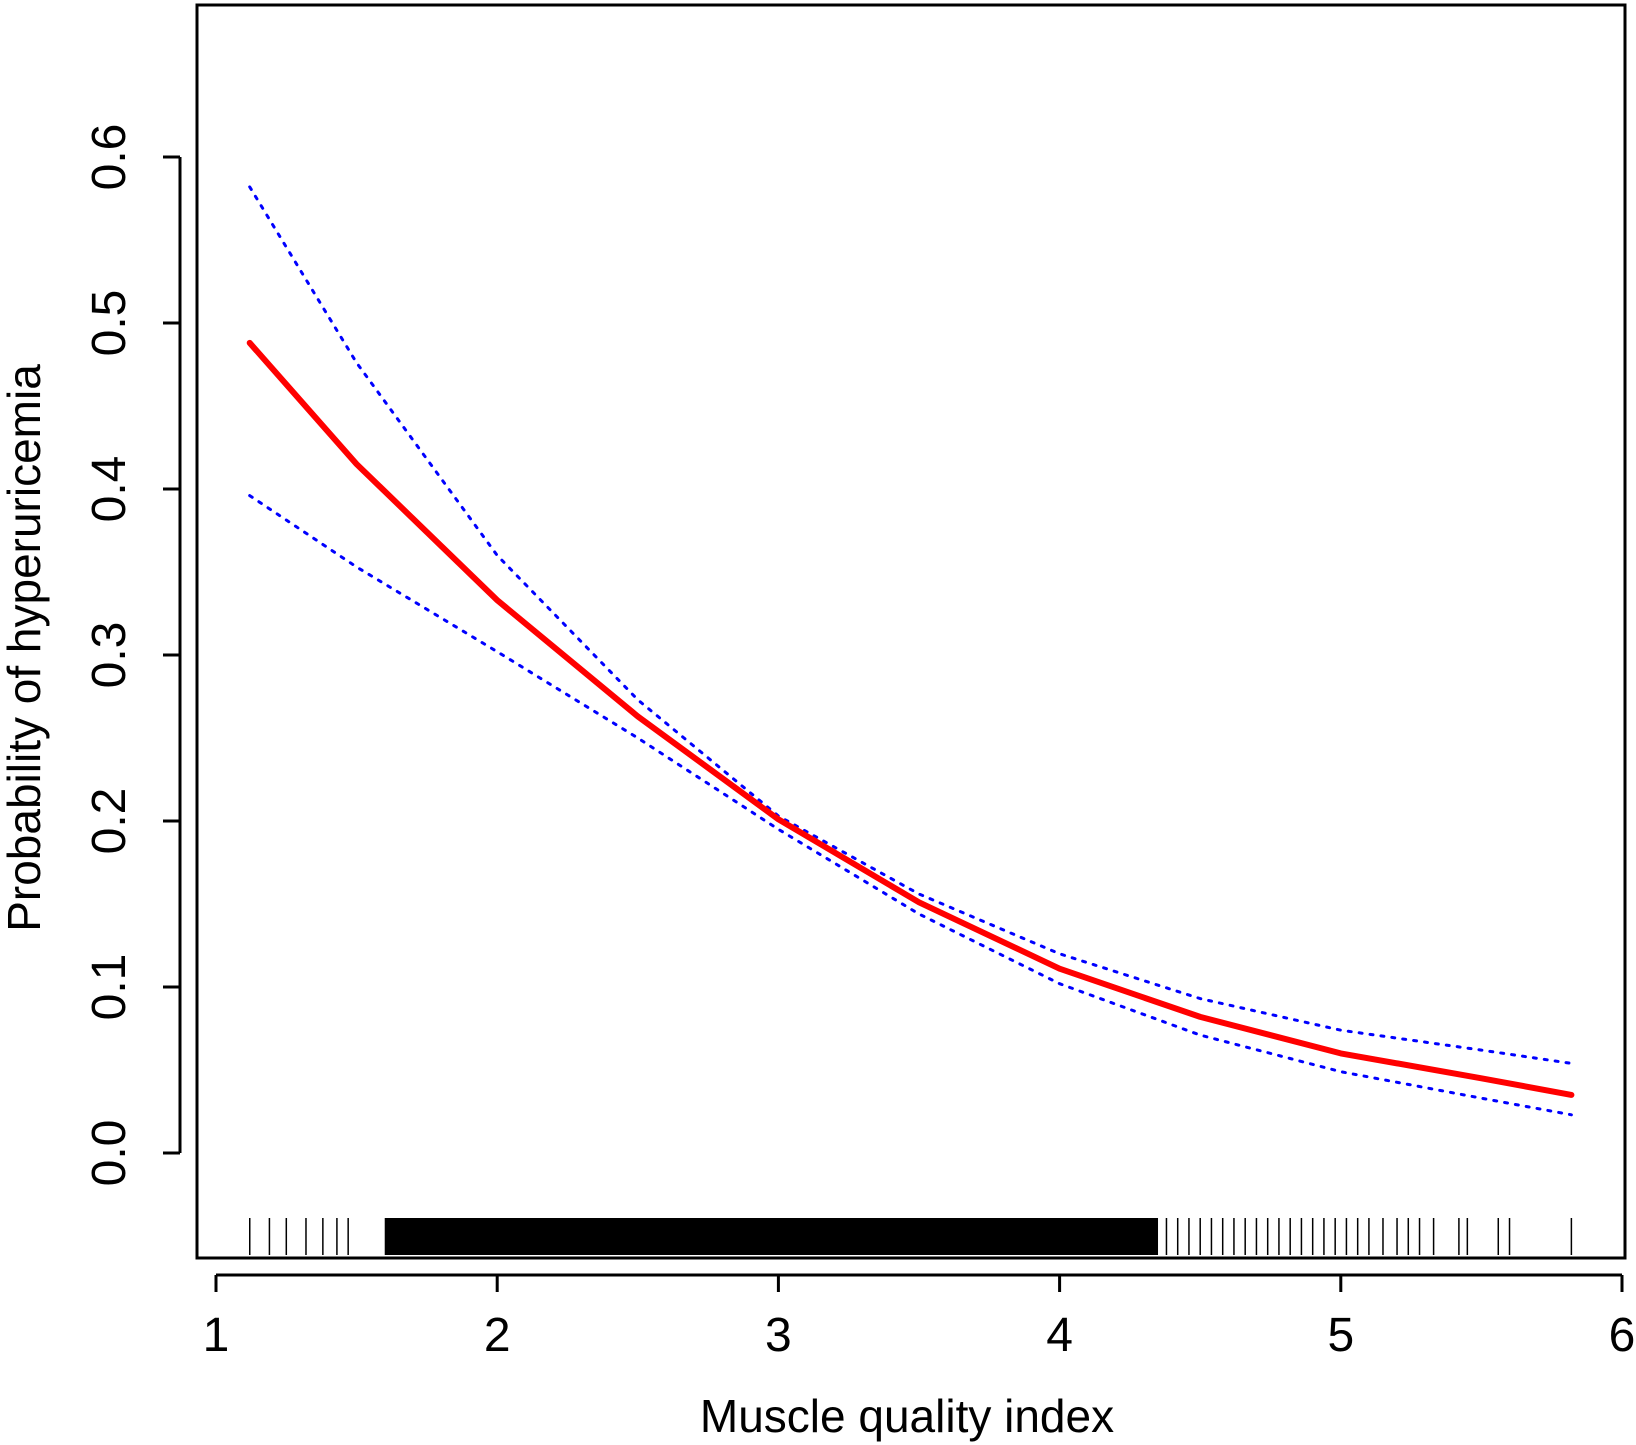 The height and width of the screenshot is (1445, 1636). I want to click on y-tick-label: 0.4, so click(109, 489).